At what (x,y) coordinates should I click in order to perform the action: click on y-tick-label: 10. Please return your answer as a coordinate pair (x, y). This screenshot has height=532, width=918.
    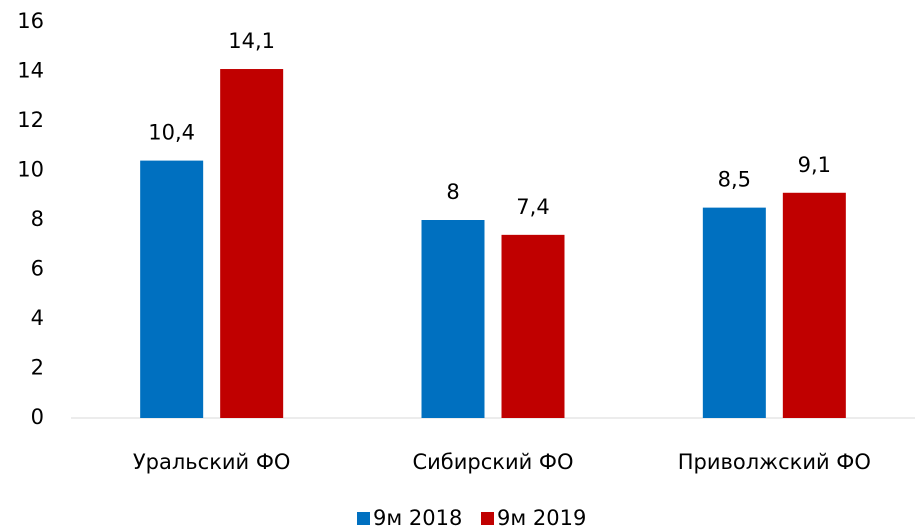
    Looking at the image, I should click on (30, 170).